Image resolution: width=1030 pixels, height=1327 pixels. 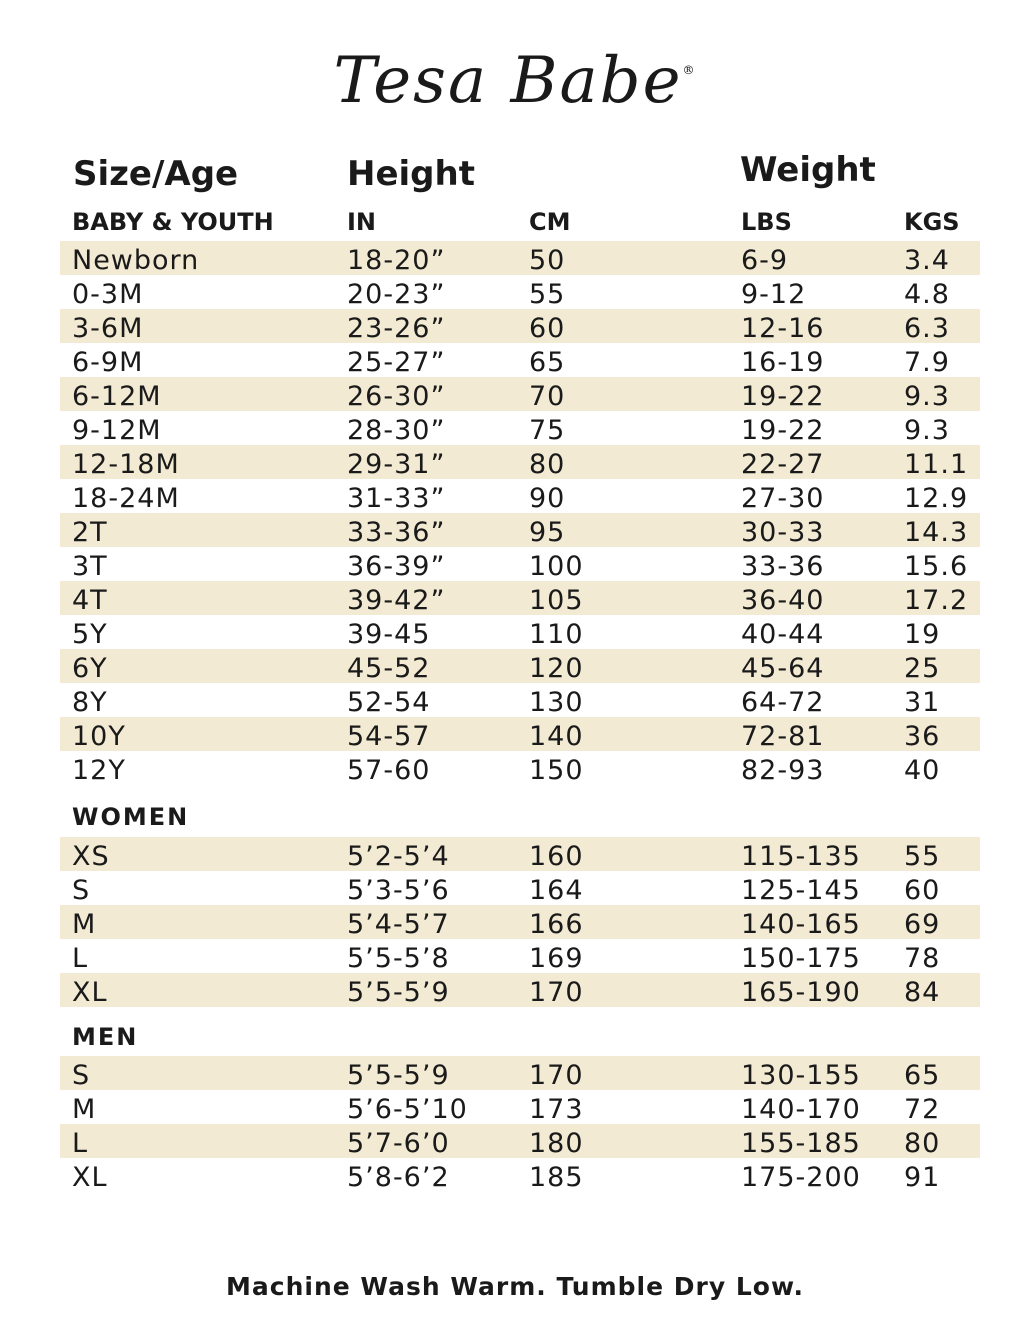 I want to click on cell-in: 52-54, so click(x=389, y=702).